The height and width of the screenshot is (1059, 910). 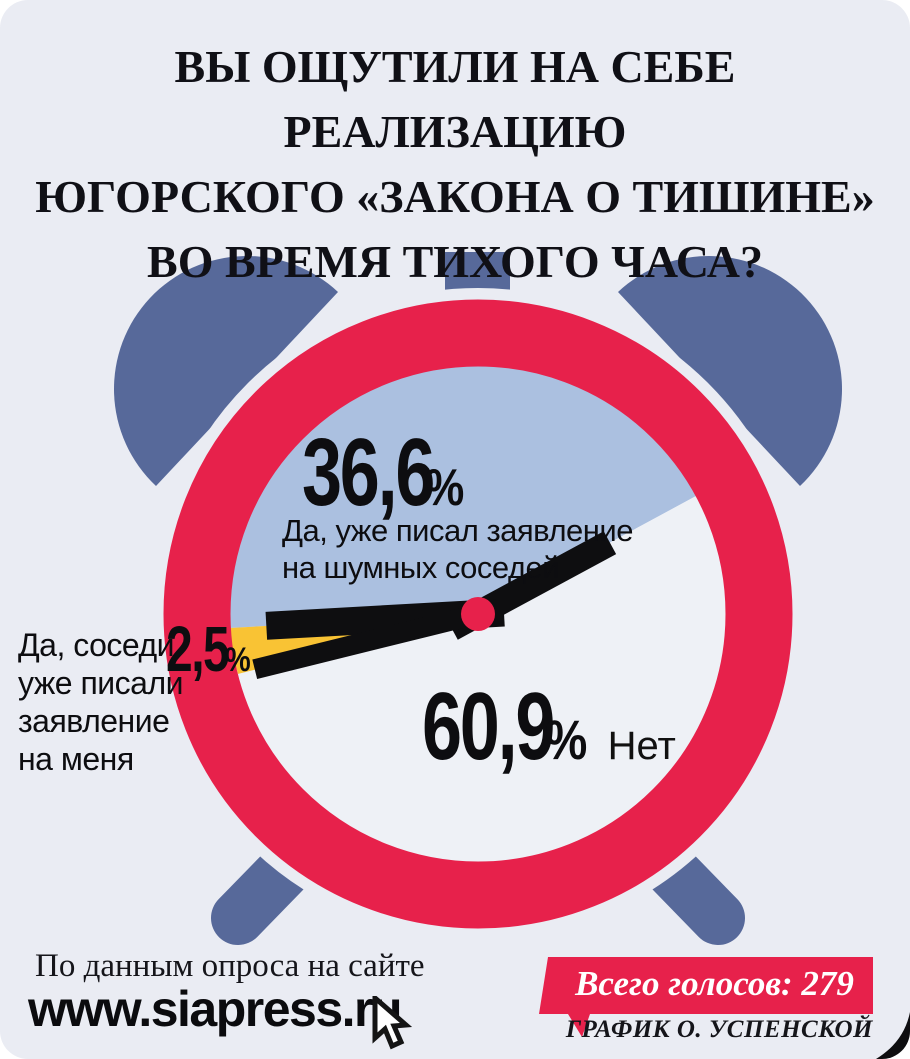 I want to click on slice-60-9-value: 60,9 % Нет, so click(x=549, y=727).